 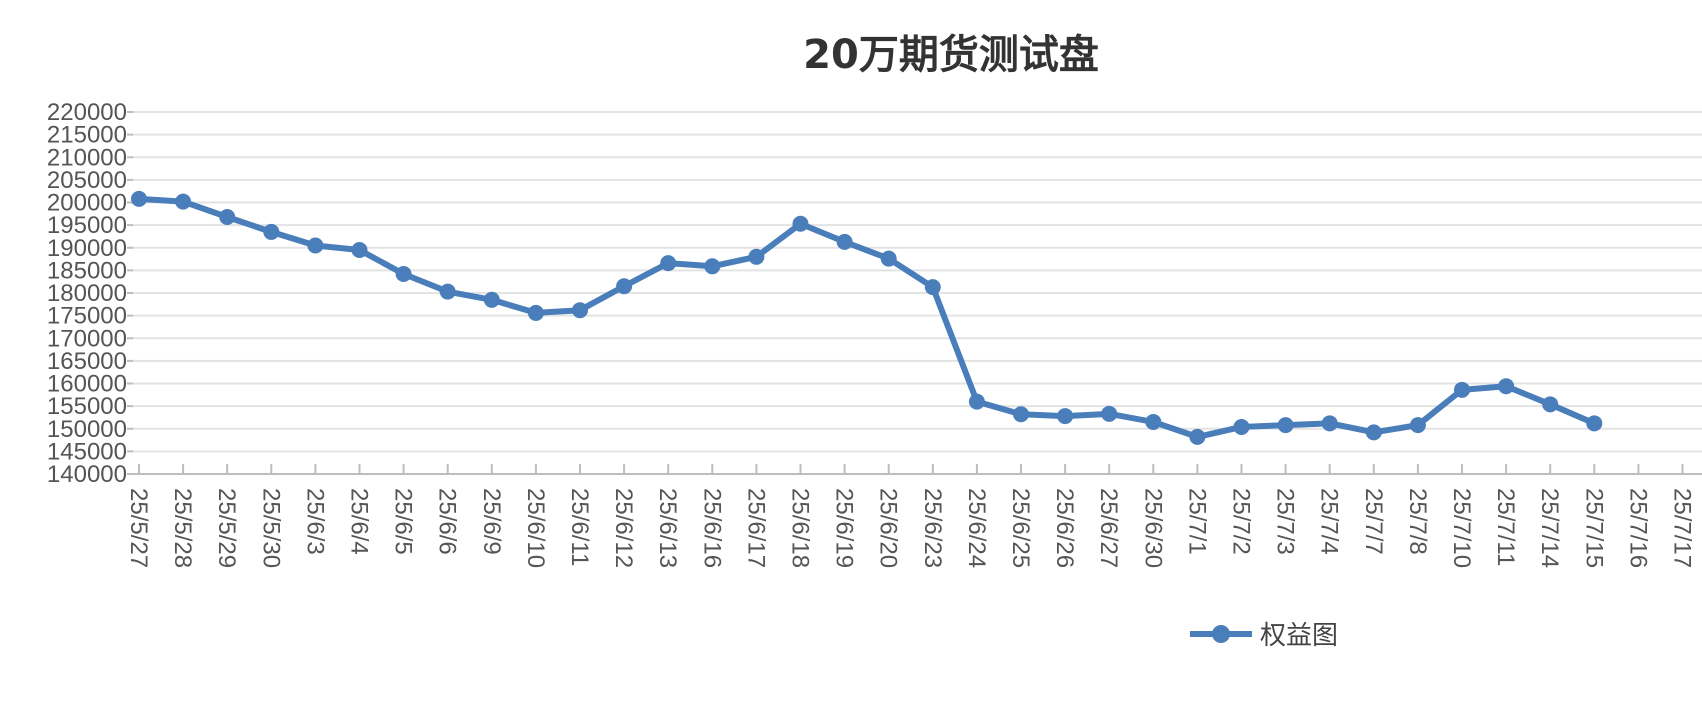 I want to click on x-tick-label: 25/7/15, so click(x=1593, y=528).